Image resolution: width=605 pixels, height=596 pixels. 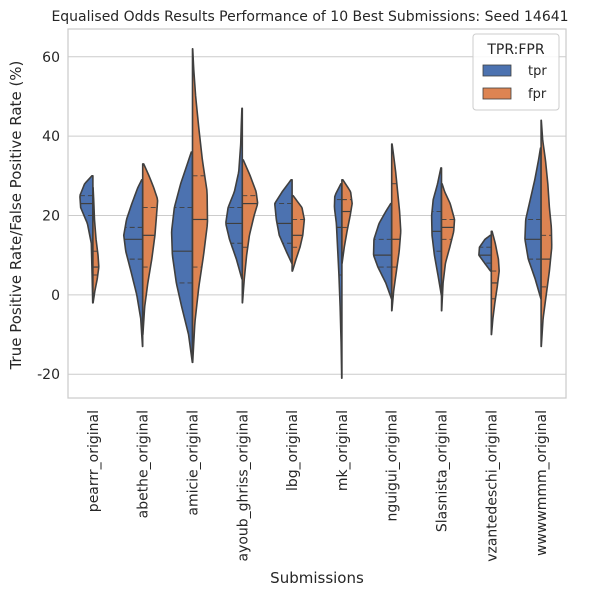 I want to click on violin-fpr-nguigui_original, so click(x=396, y=227).